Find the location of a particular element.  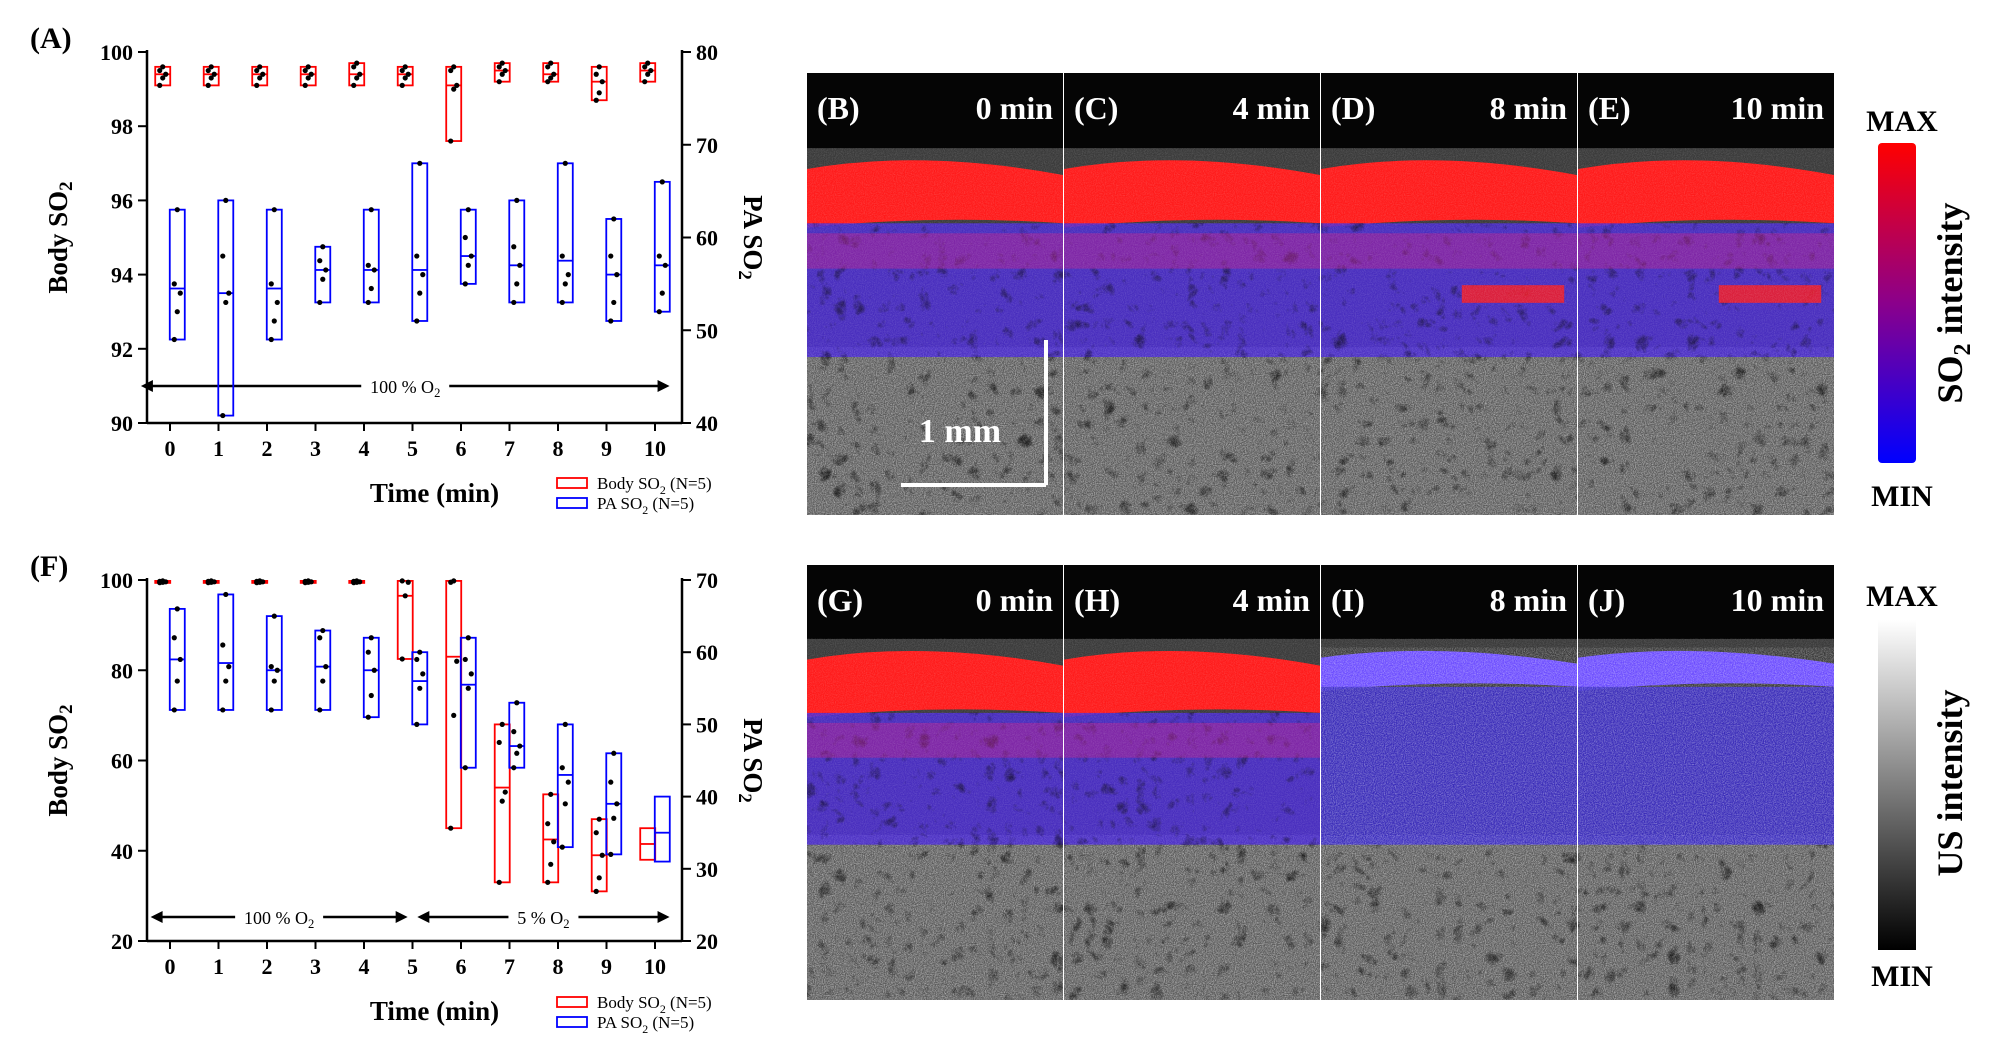

so2-colorbar-min: MIN is located at coordinates (1902, 496).